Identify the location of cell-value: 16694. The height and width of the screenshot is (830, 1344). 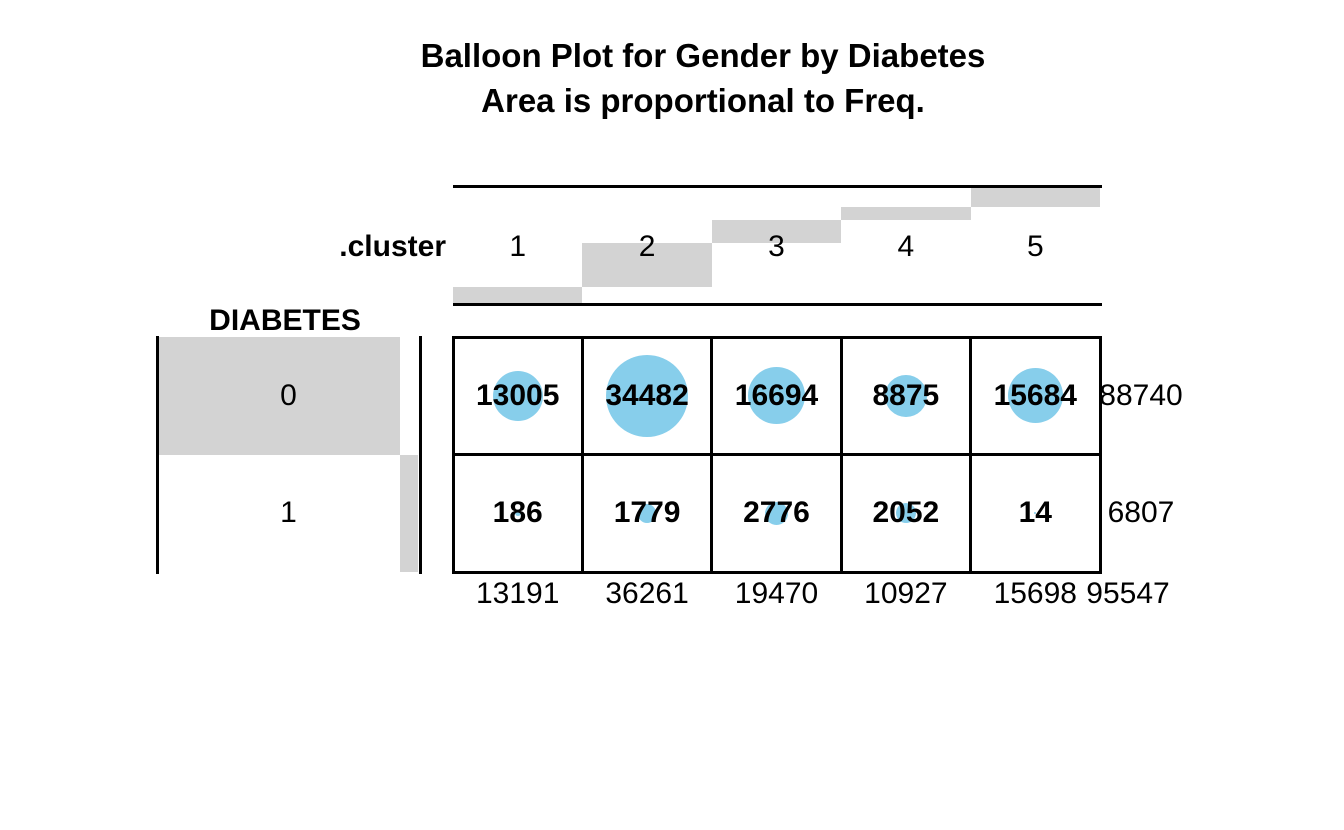
(776, 395).